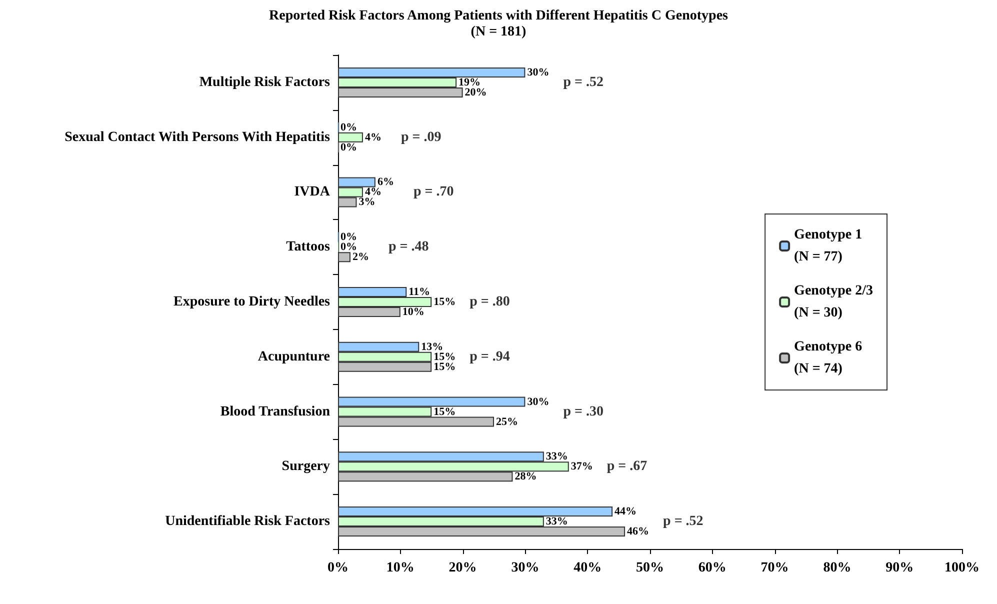 The width and height of the screenshot is (997, 604). I want to click on y-tick-label: Multiple Risk Factors, so click(265, 82).